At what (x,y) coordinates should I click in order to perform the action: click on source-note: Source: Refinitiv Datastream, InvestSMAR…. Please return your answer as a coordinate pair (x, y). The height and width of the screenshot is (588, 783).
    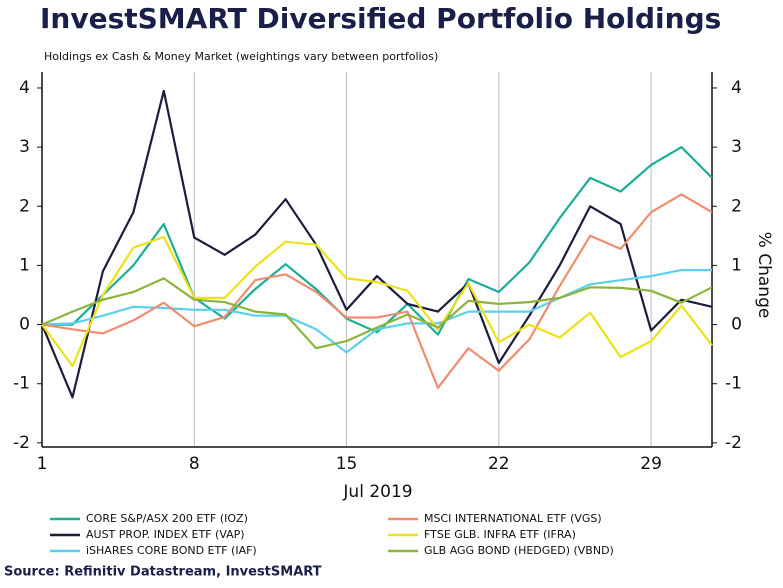
    Looking at the image, I should click on (163, 572).